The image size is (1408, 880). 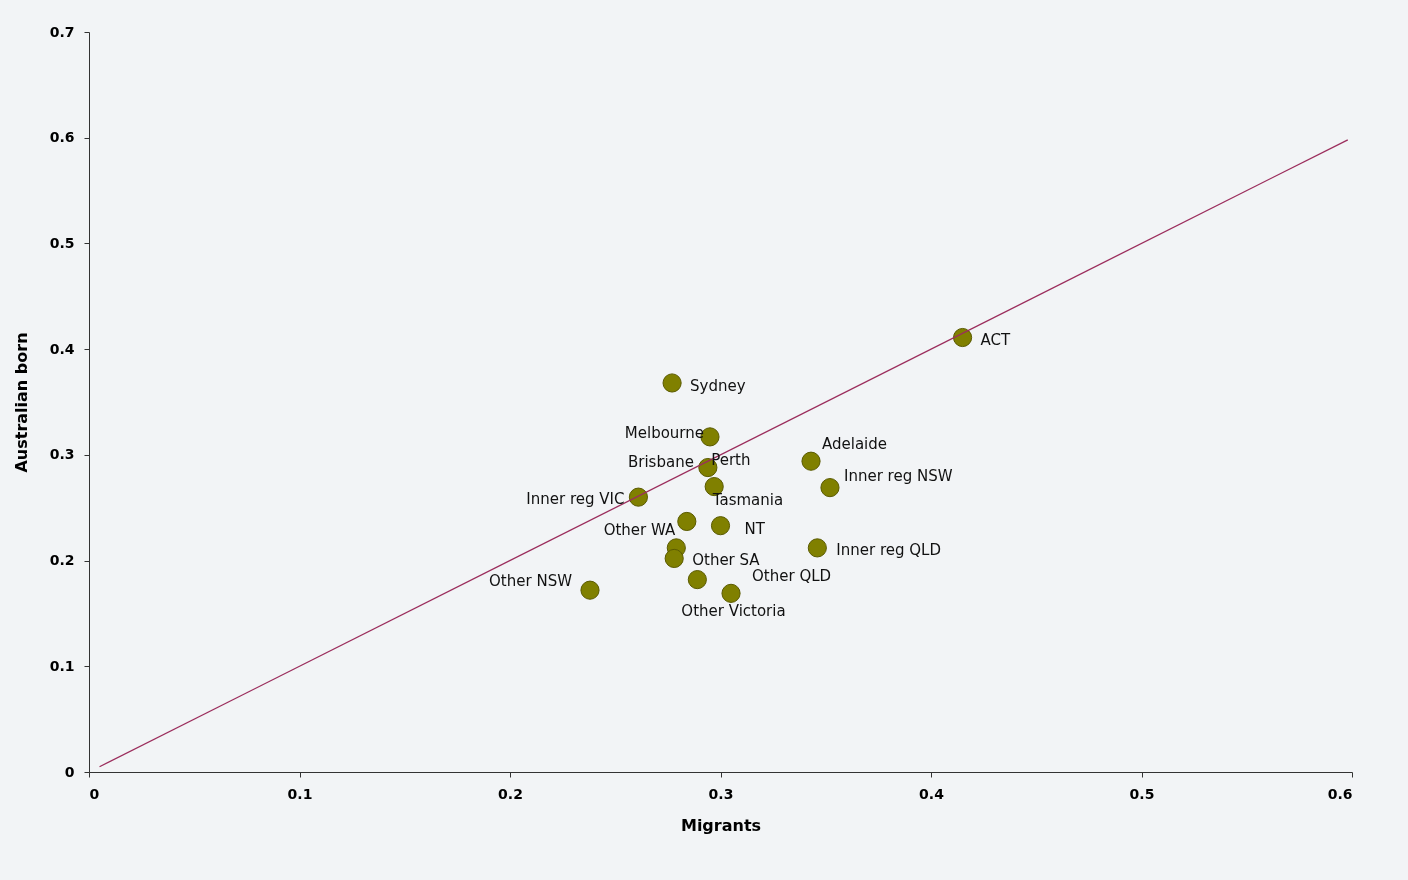 What do you see at coordinates (721, 793) in the screenshot?
I see `x-tick-label: 0.3` at bounding box center [721, 793].